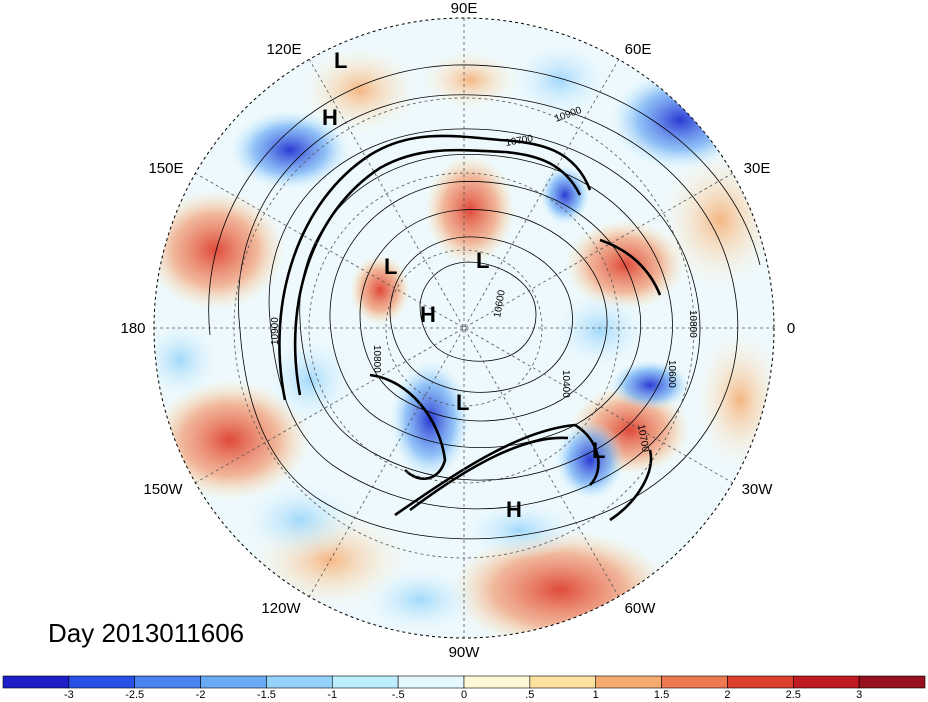  What do you see at coordinates (69, 695) in the screenshot?
I see `colorbar-tick-label: -3` at bounding box center [69, 695].